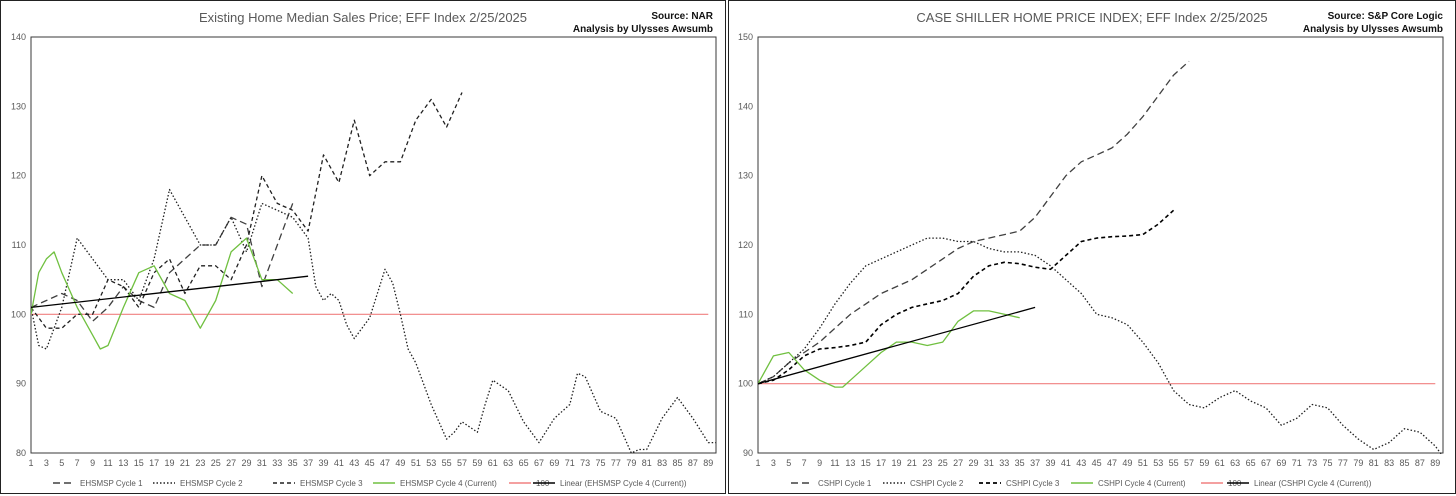  What do you see at coordinates (643, 23) in the screenshot?
I see `chart-source: Source: NAR Analysis by Ulysses Awsumb` at bounding box center [643, 23].